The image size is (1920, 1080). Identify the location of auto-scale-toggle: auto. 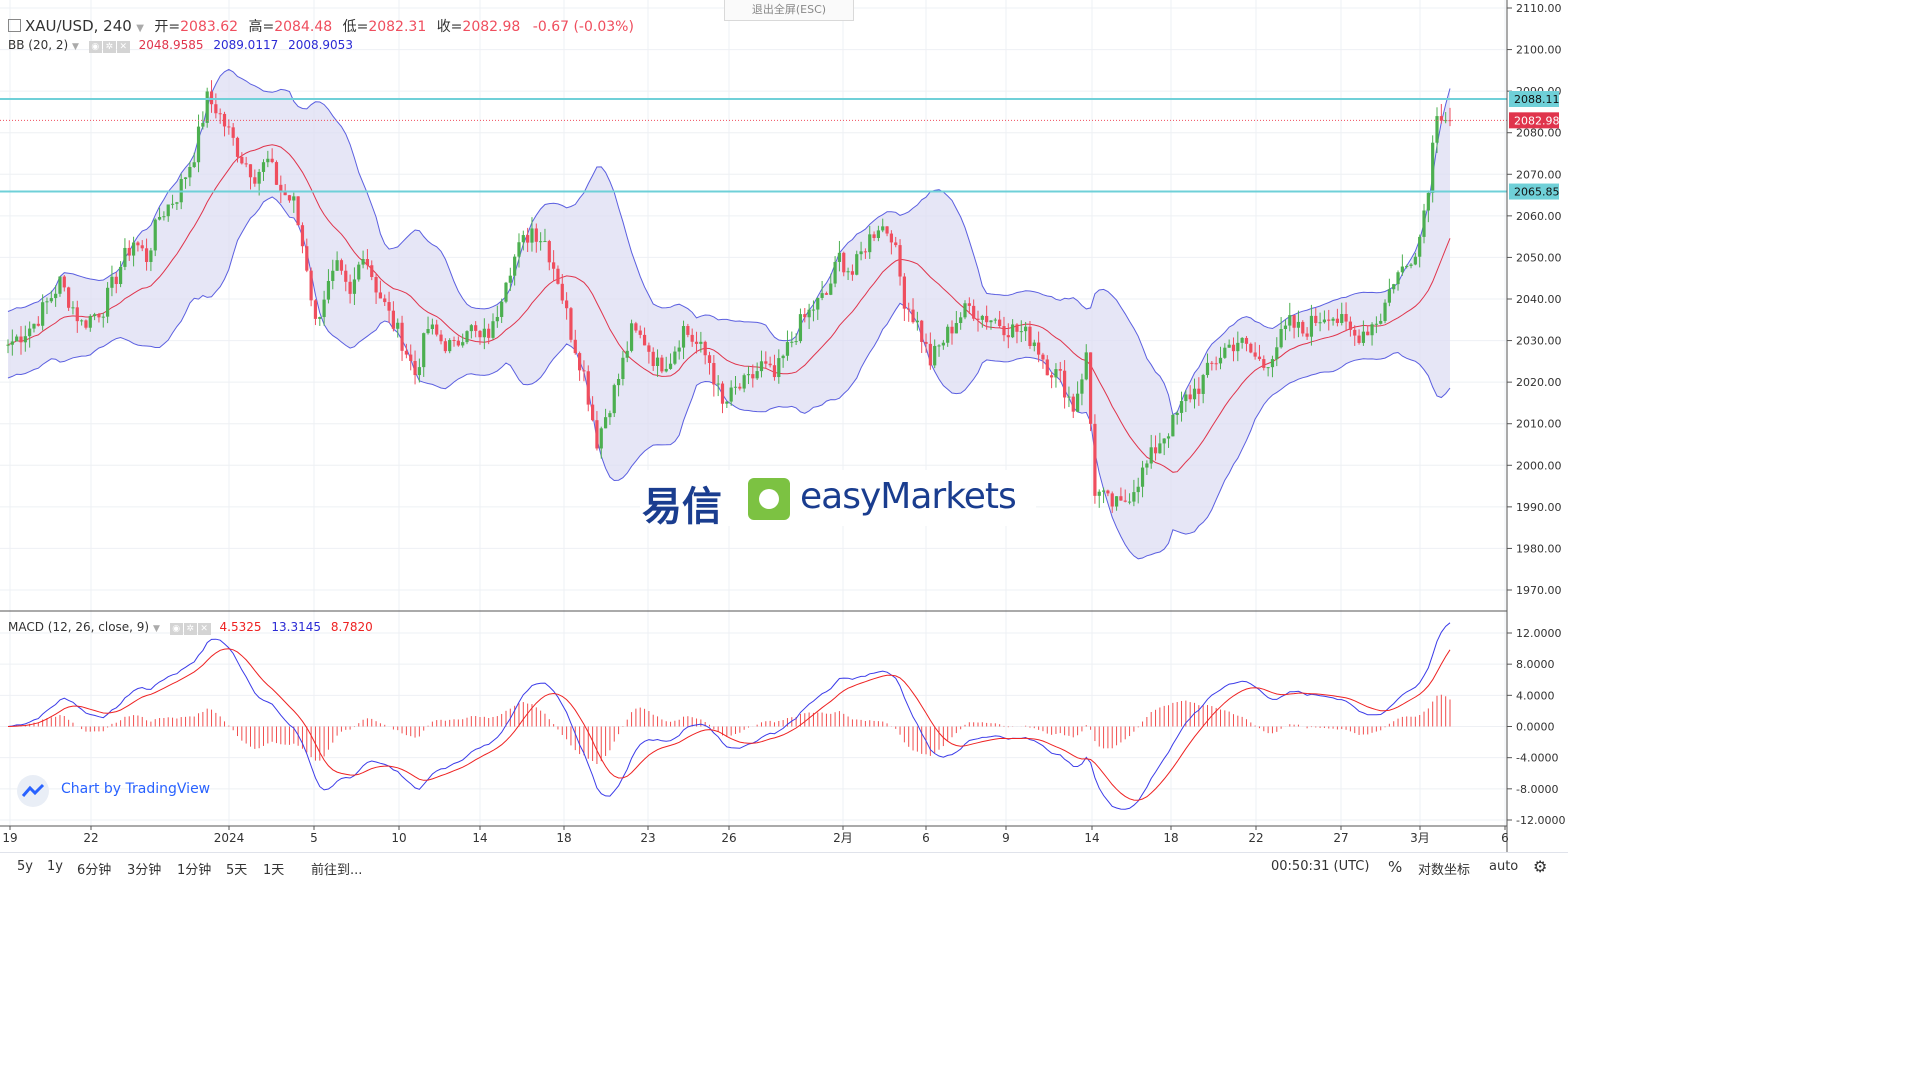
(1504, 866).